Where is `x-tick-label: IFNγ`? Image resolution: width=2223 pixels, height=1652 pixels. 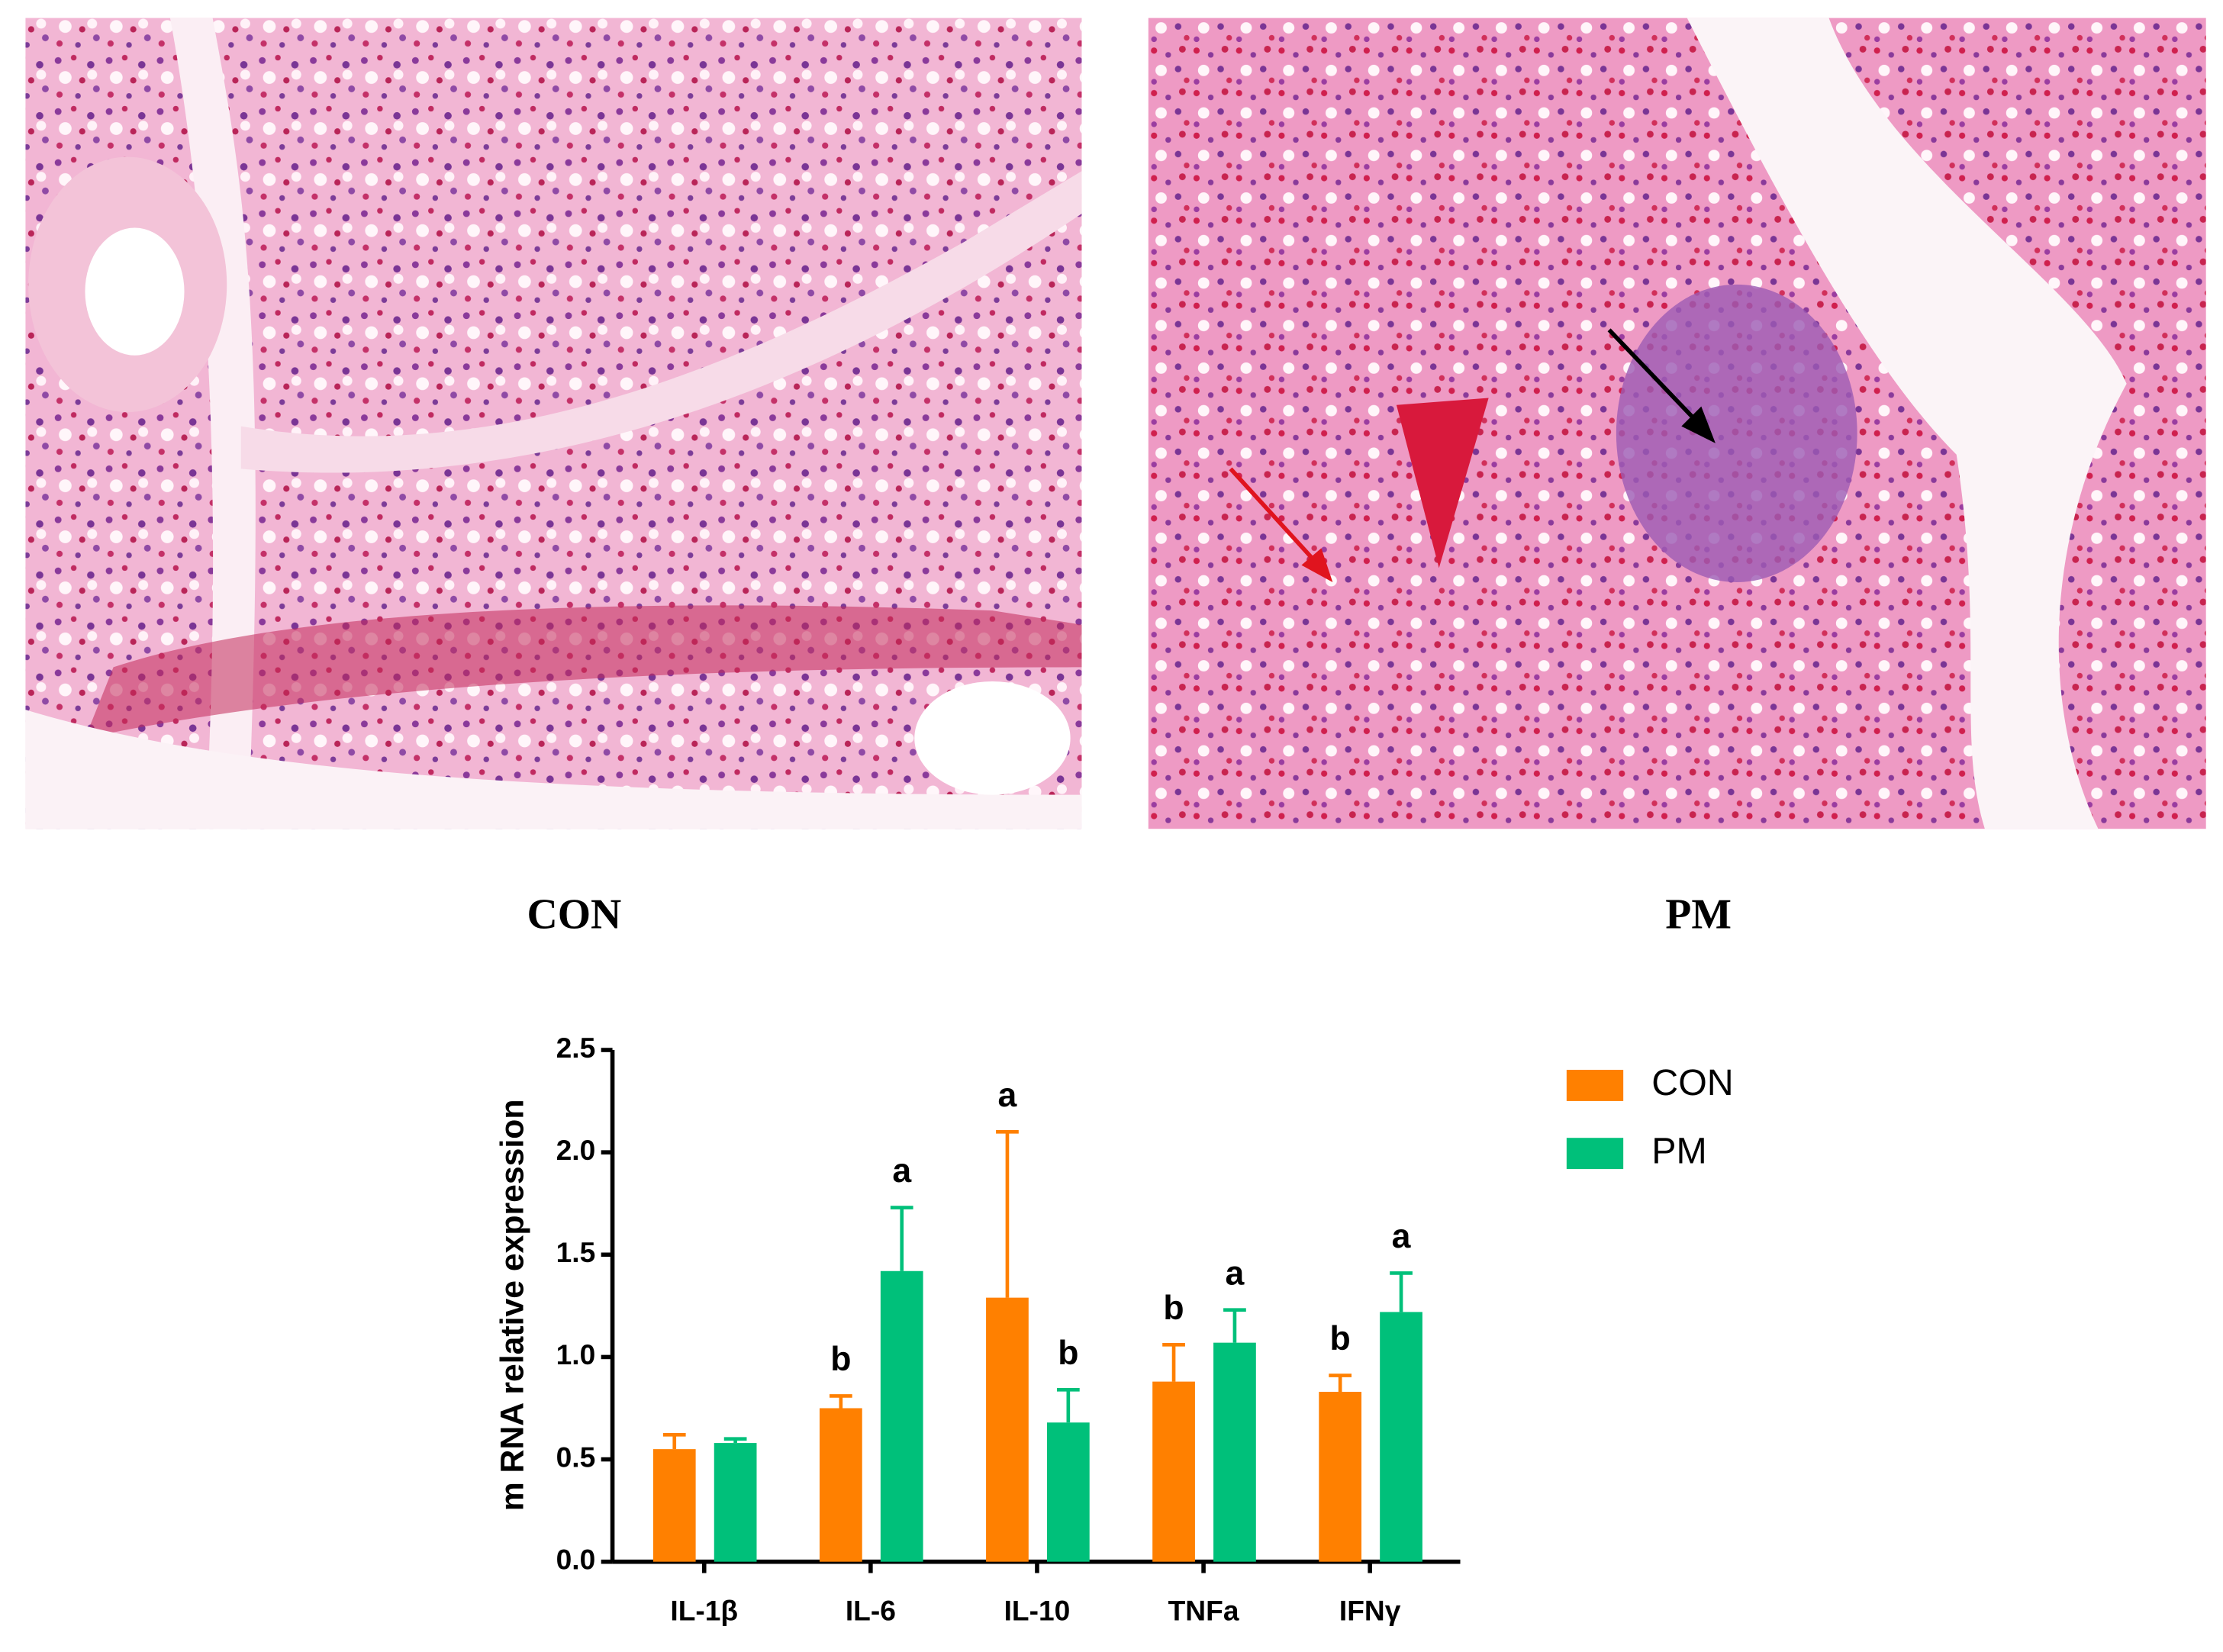 x-tick-label: IFNγ is located at coordinates (1370, 1610).